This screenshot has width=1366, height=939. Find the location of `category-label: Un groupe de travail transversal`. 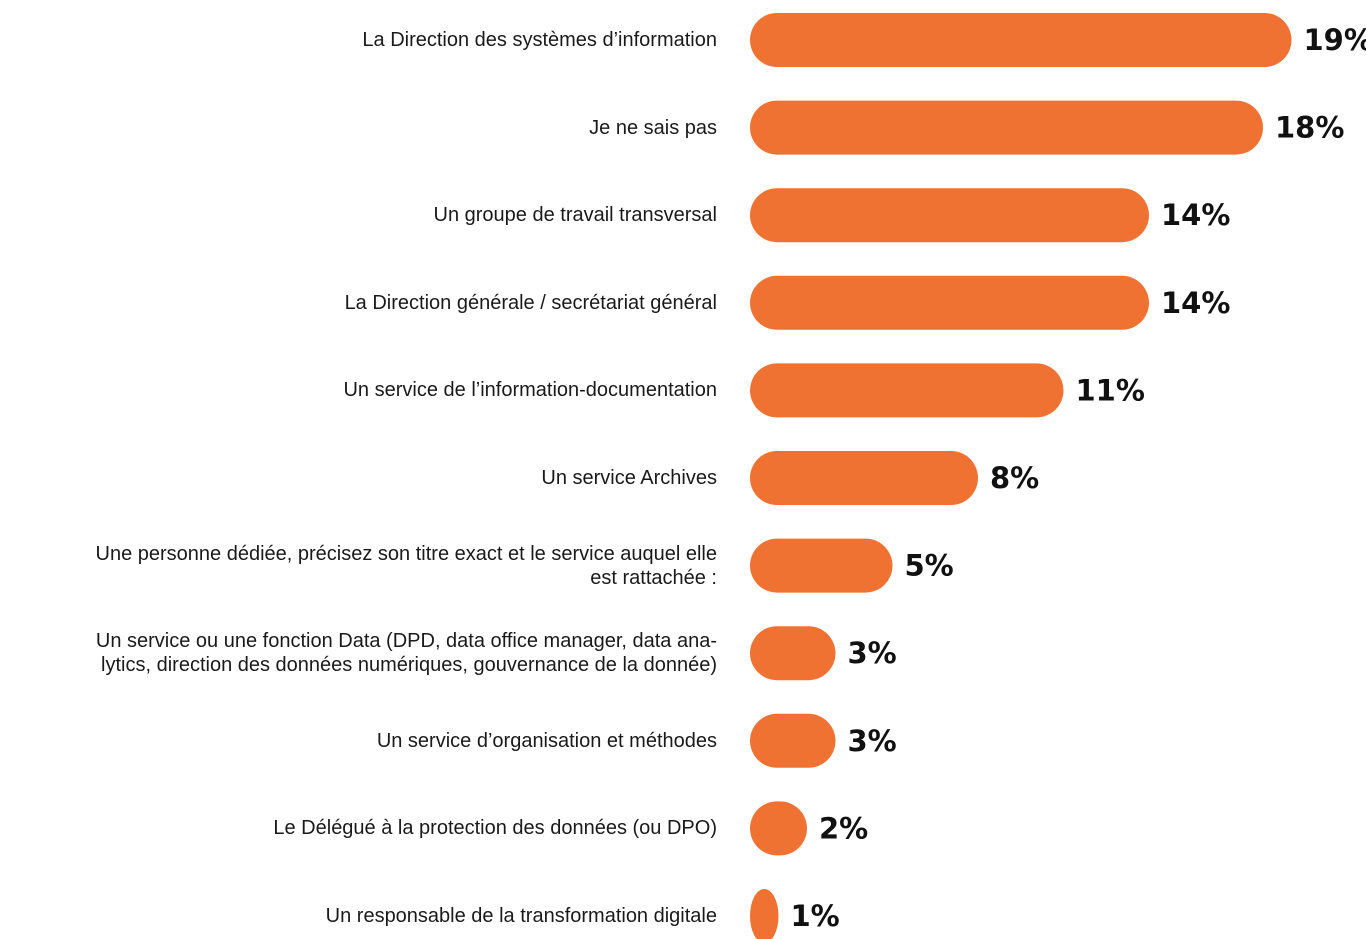

category-label: Un groupe de travail transversal is located at coordinates (575, 215).